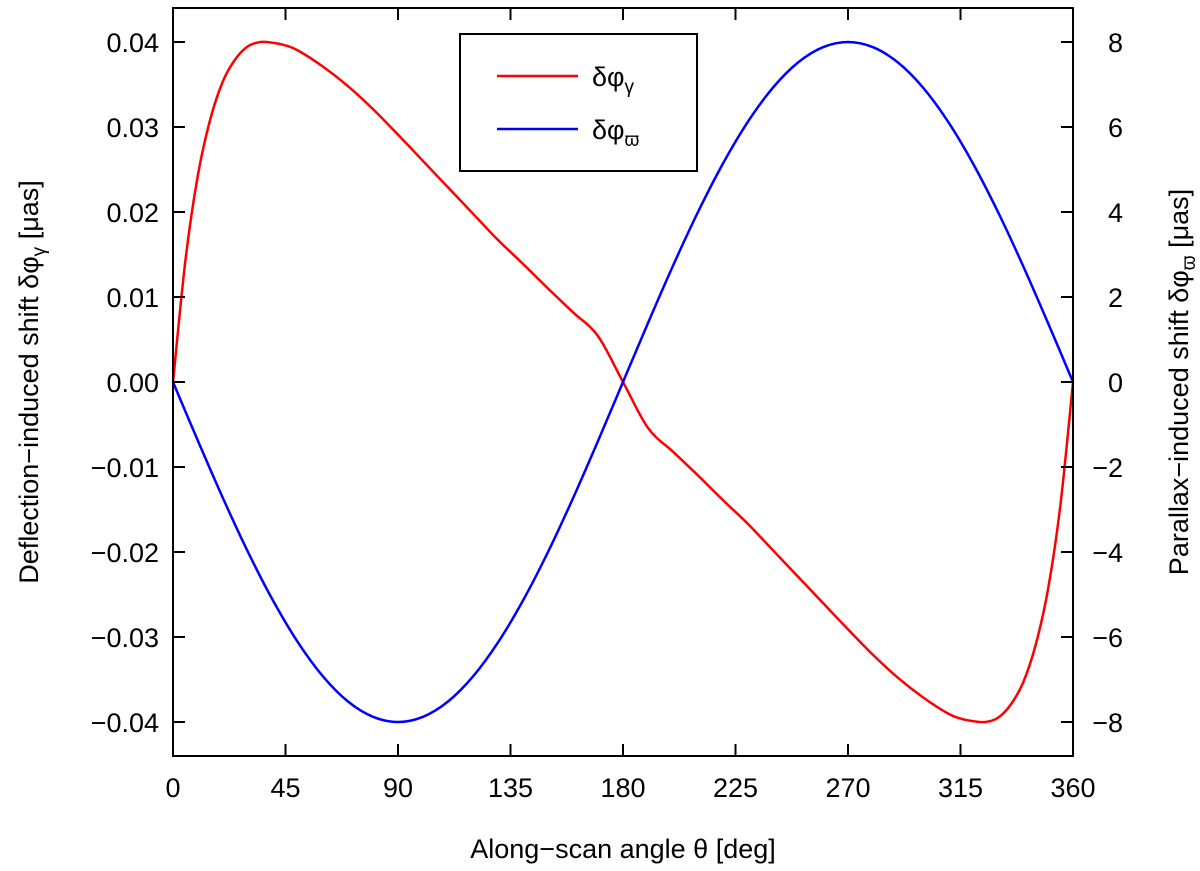  I want to click on legend: δφγ δφϖ, so click(578, 102).